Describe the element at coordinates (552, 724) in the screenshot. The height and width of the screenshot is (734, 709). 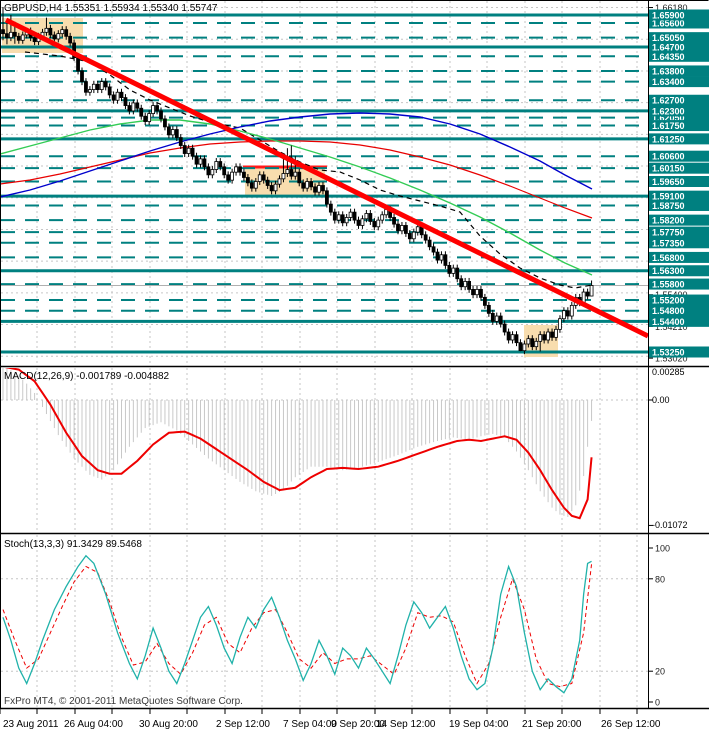
I see `time-axis-label: 21 Sep 20:00` at that location.